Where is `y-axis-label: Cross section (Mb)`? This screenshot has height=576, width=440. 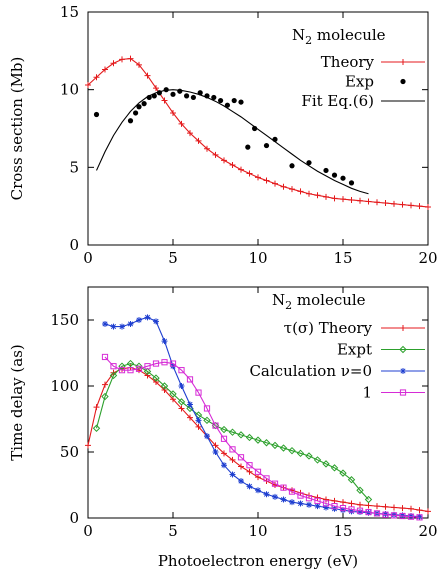 y-axis-label: Cross section (Mb) is located at coordinates (17, 129).